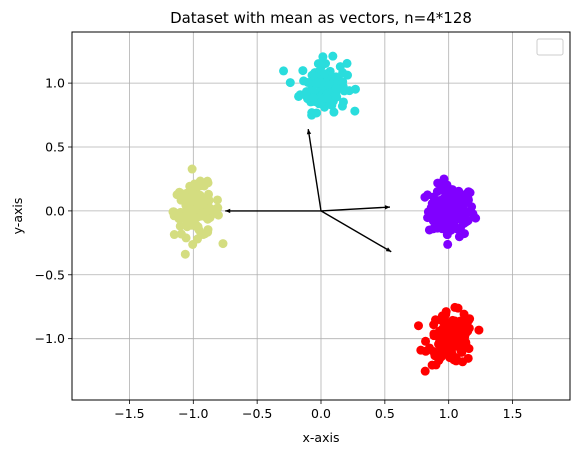 The width and height of the screenshot is (578, 455). Describe the element at coordinates (193, 413) in the screenshot. I see `x-tick-label: −1.0` at that location.